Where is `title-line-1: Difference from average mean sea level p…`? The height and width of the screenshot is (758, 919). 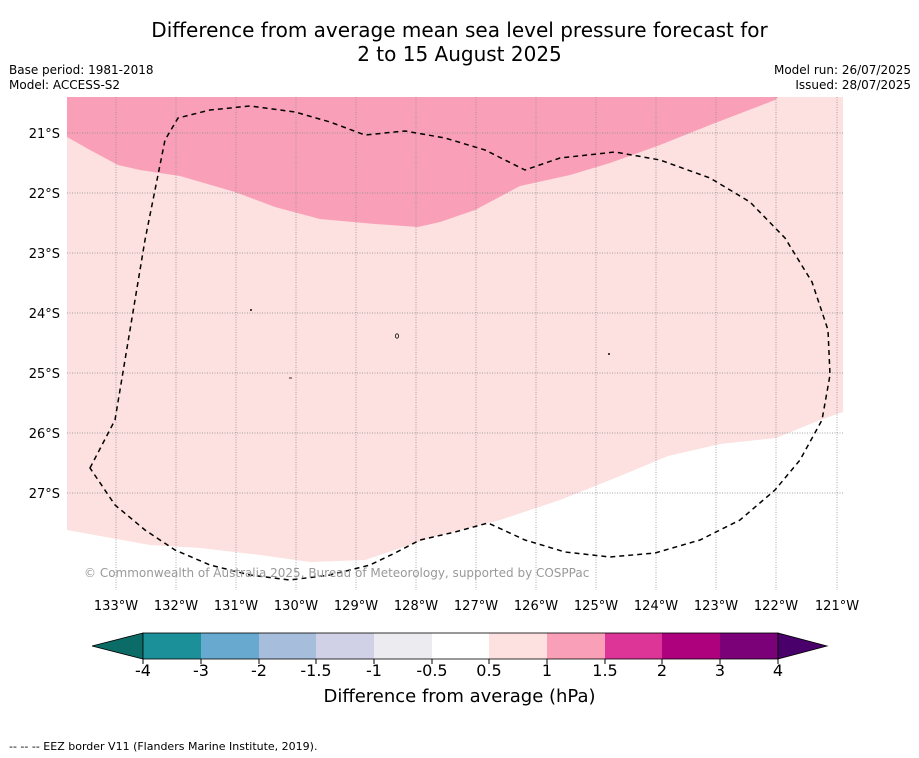
title-line-1: Difference from average mean sea level p… is located at coordinates (459, 30).